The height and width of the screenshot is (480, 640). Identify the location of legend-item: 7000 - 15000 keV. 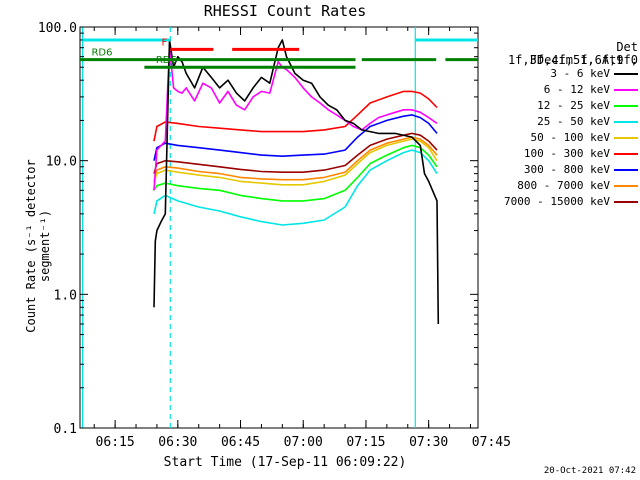
(559, 202).